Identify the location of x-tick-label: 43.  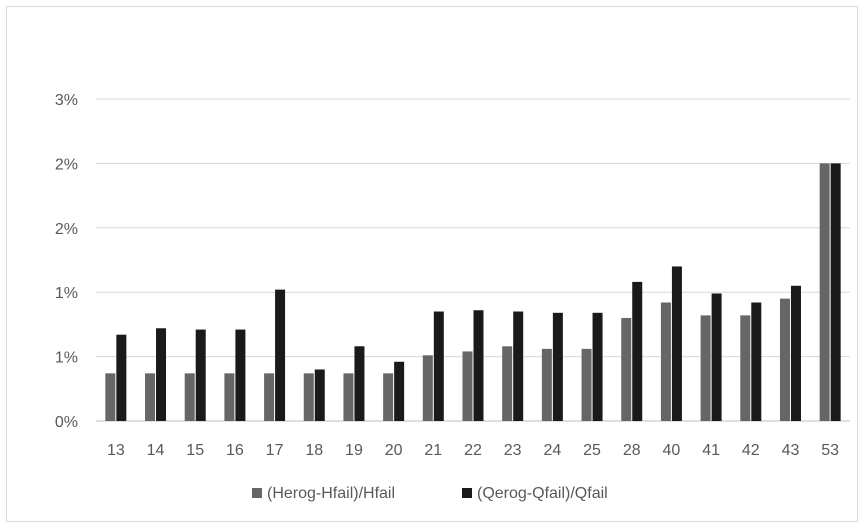
(791, 450).